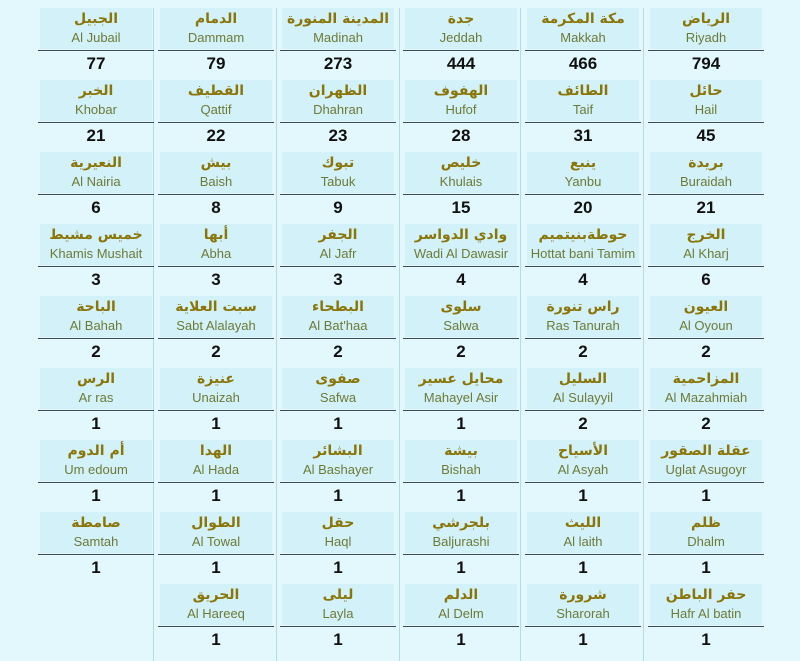 The width and height of the screenshot is (800, 661). I want to click on city-cell: محايل عسير Mahayel Asir 1, so click(461, 404).